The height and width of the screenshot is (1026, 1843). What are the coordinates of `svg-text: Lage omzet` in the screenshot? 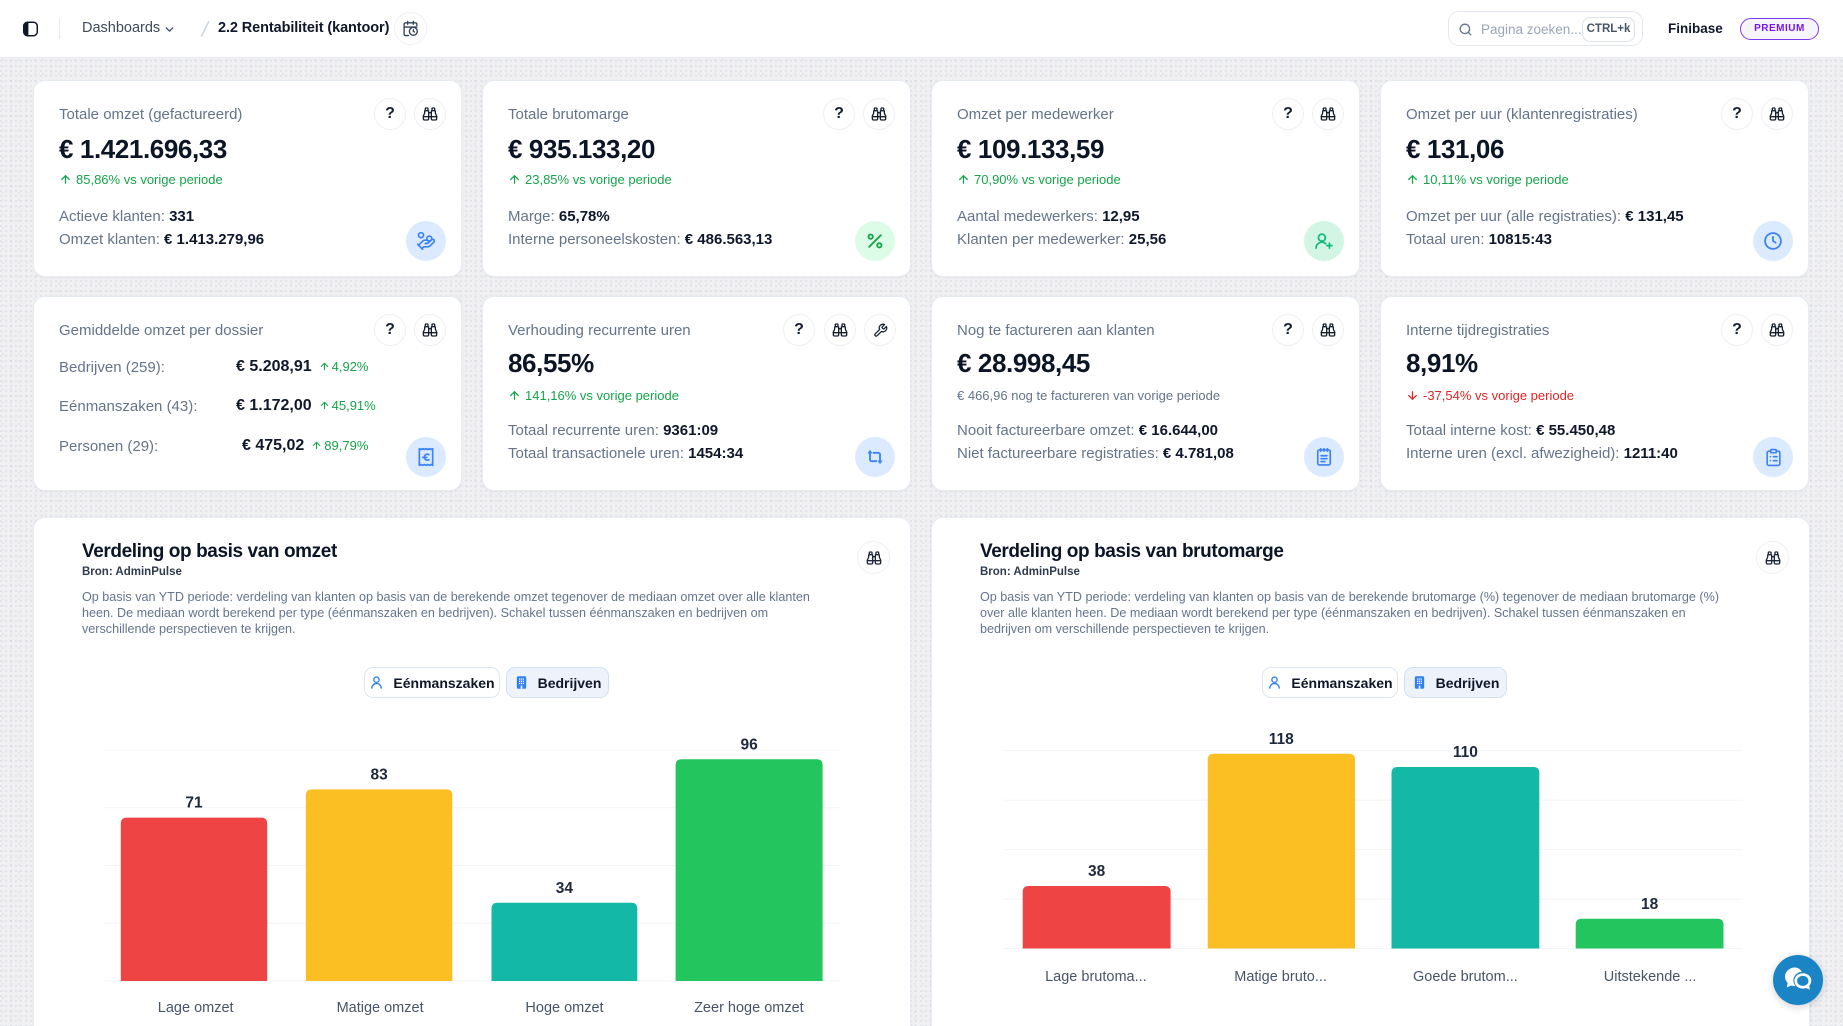 It's located at (196, 1008).